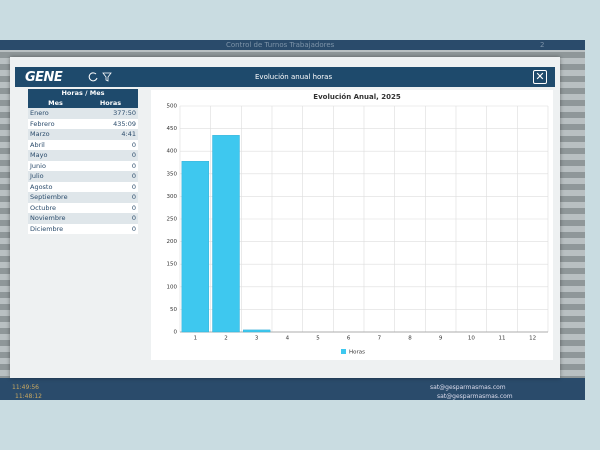 The image size is (600, 450). Describe the element at coordinates (357, 353) in the screenshot. I see `legend-label: Horas` at that location.